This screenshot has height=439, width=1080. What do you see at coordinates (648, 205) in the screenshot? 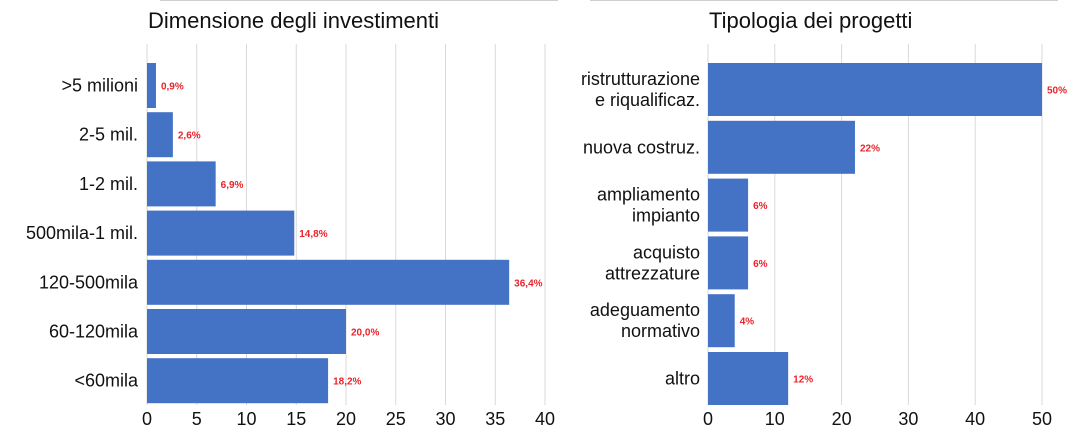
I see `category-label: ampliamento impianto` at bounding box center [648, 205].